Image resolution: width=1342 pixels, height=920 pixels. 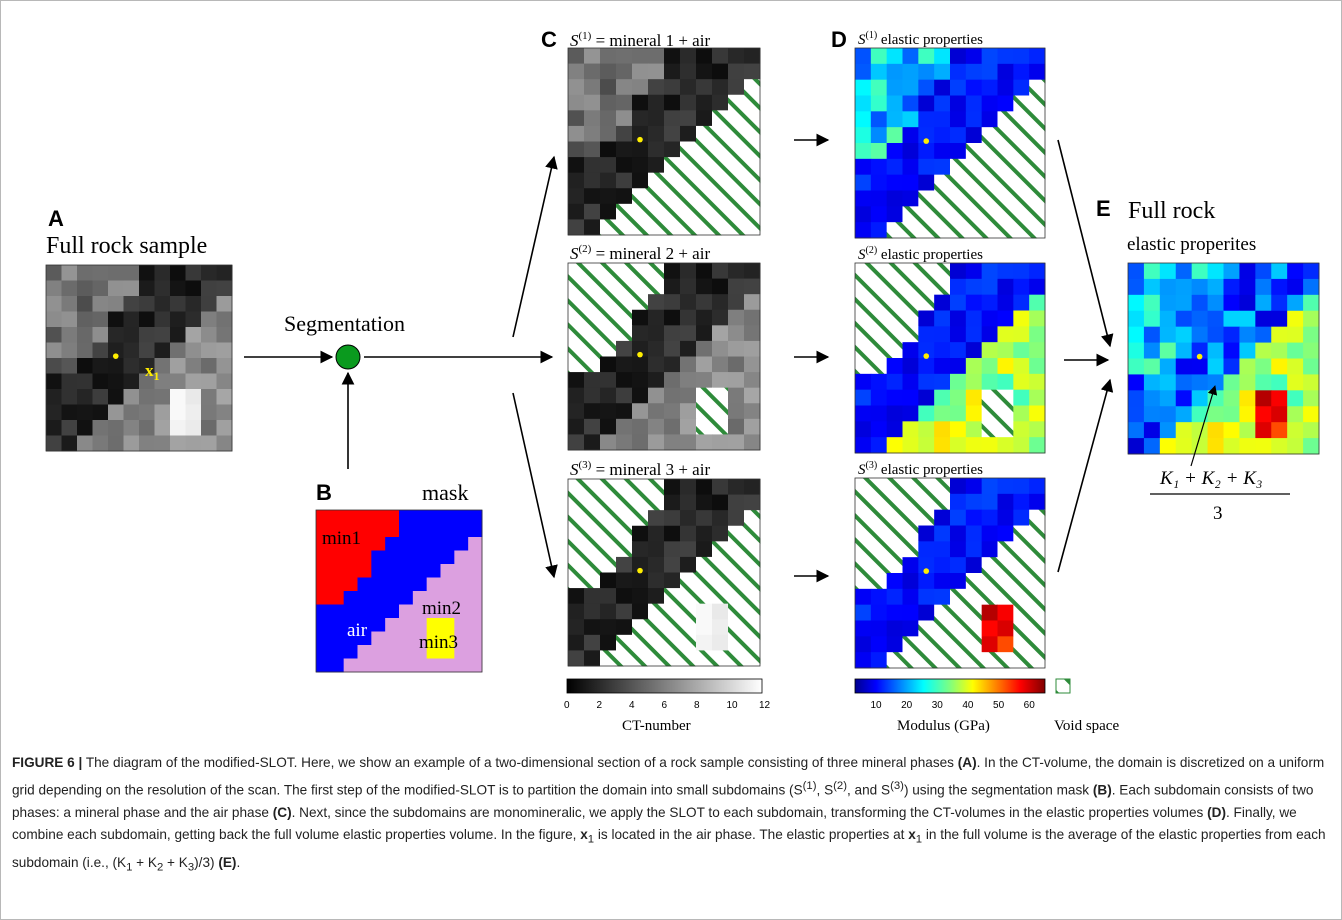 What do you see at coordinates (584, 835) in the screenshot?
I see `caption-x1: x` at bounding box center [584, 835].